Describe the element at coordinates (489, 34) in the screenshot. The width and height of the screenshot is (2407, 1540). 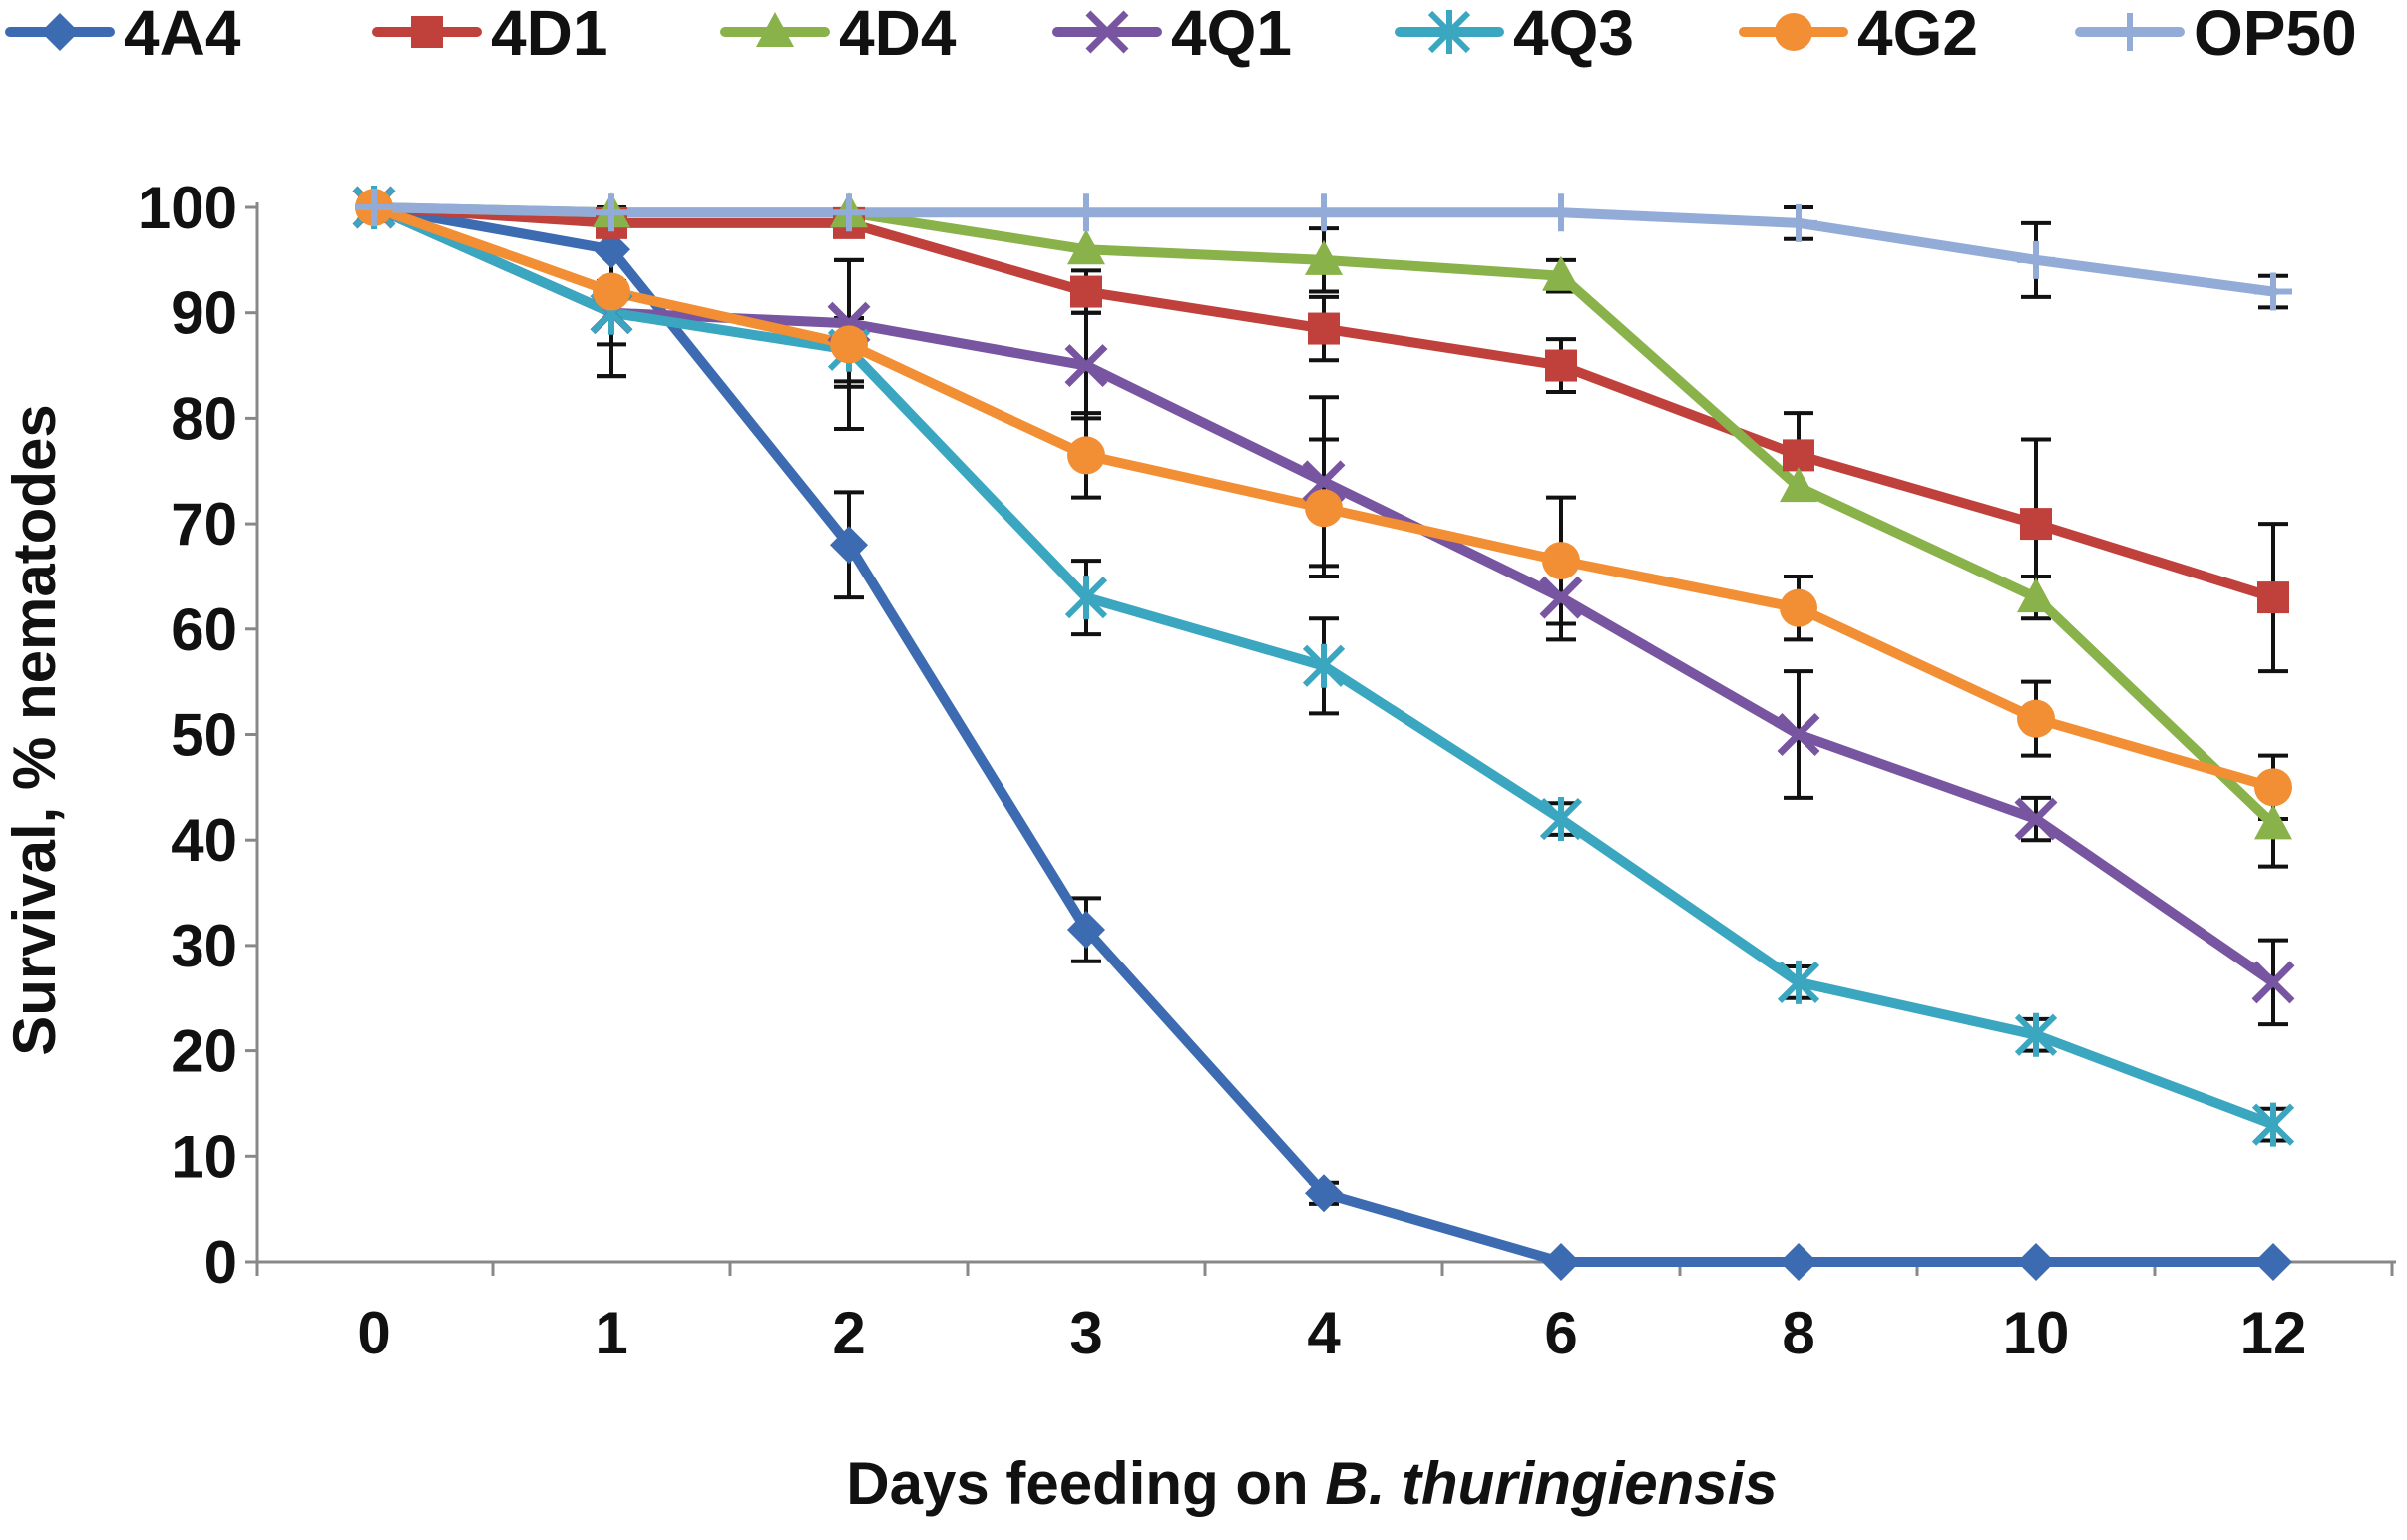
I see `legend-item-4d1: 4D1` at that location.